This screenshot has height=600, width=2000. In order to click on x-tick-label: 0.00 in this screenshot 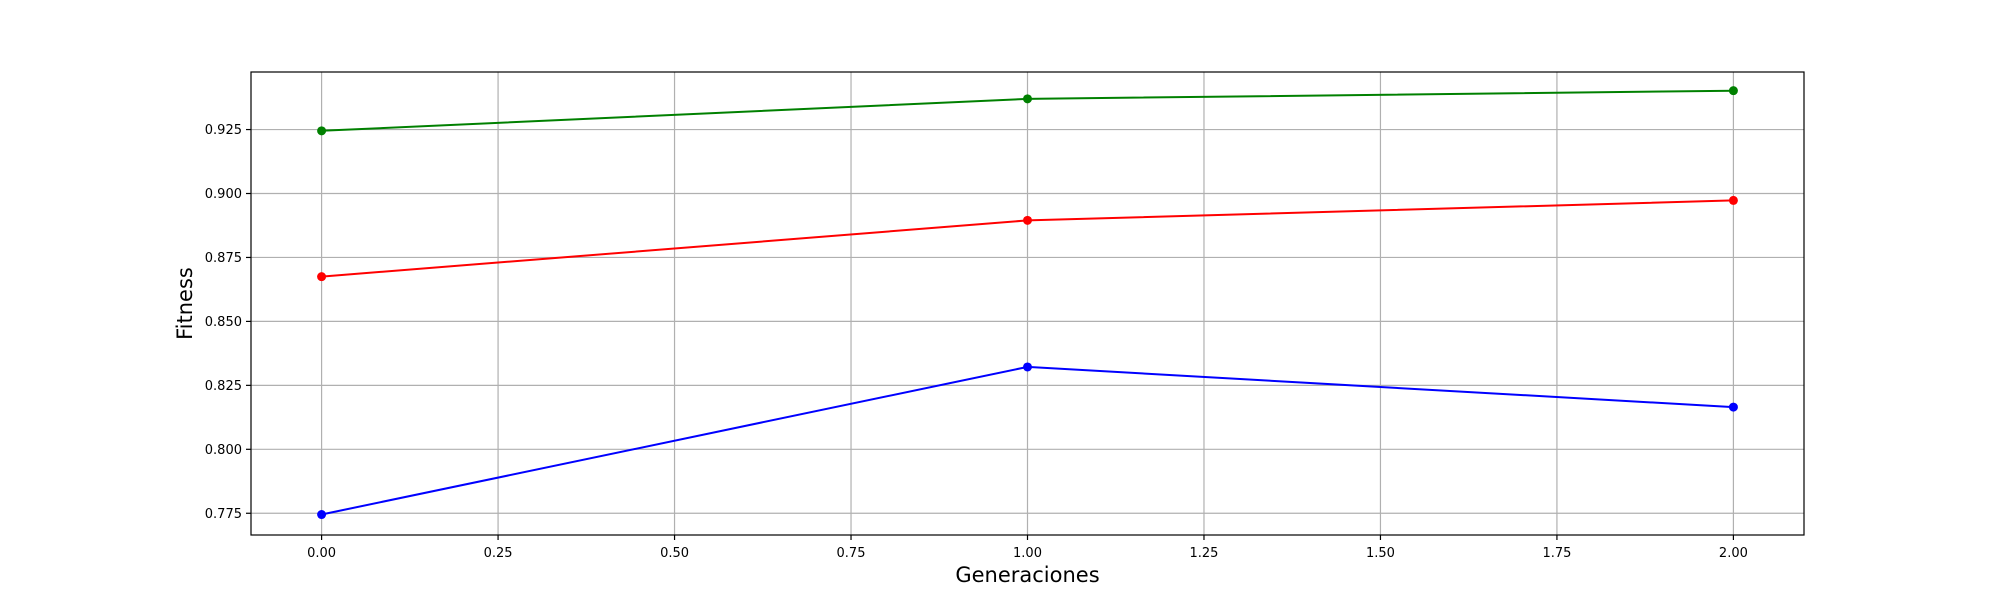, I will do `click(321, 553)`.